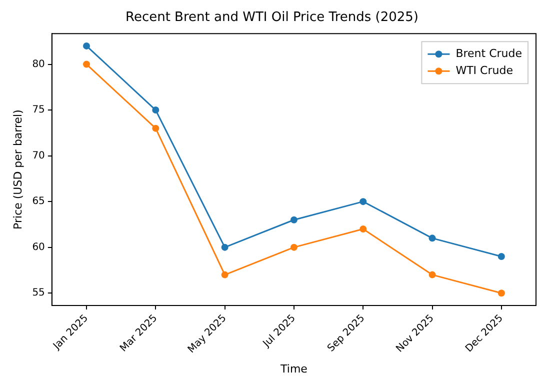  Describe the element at coordinates (489, 53) in the screenshot. I see `legend-label: Brent Crude` at that location.